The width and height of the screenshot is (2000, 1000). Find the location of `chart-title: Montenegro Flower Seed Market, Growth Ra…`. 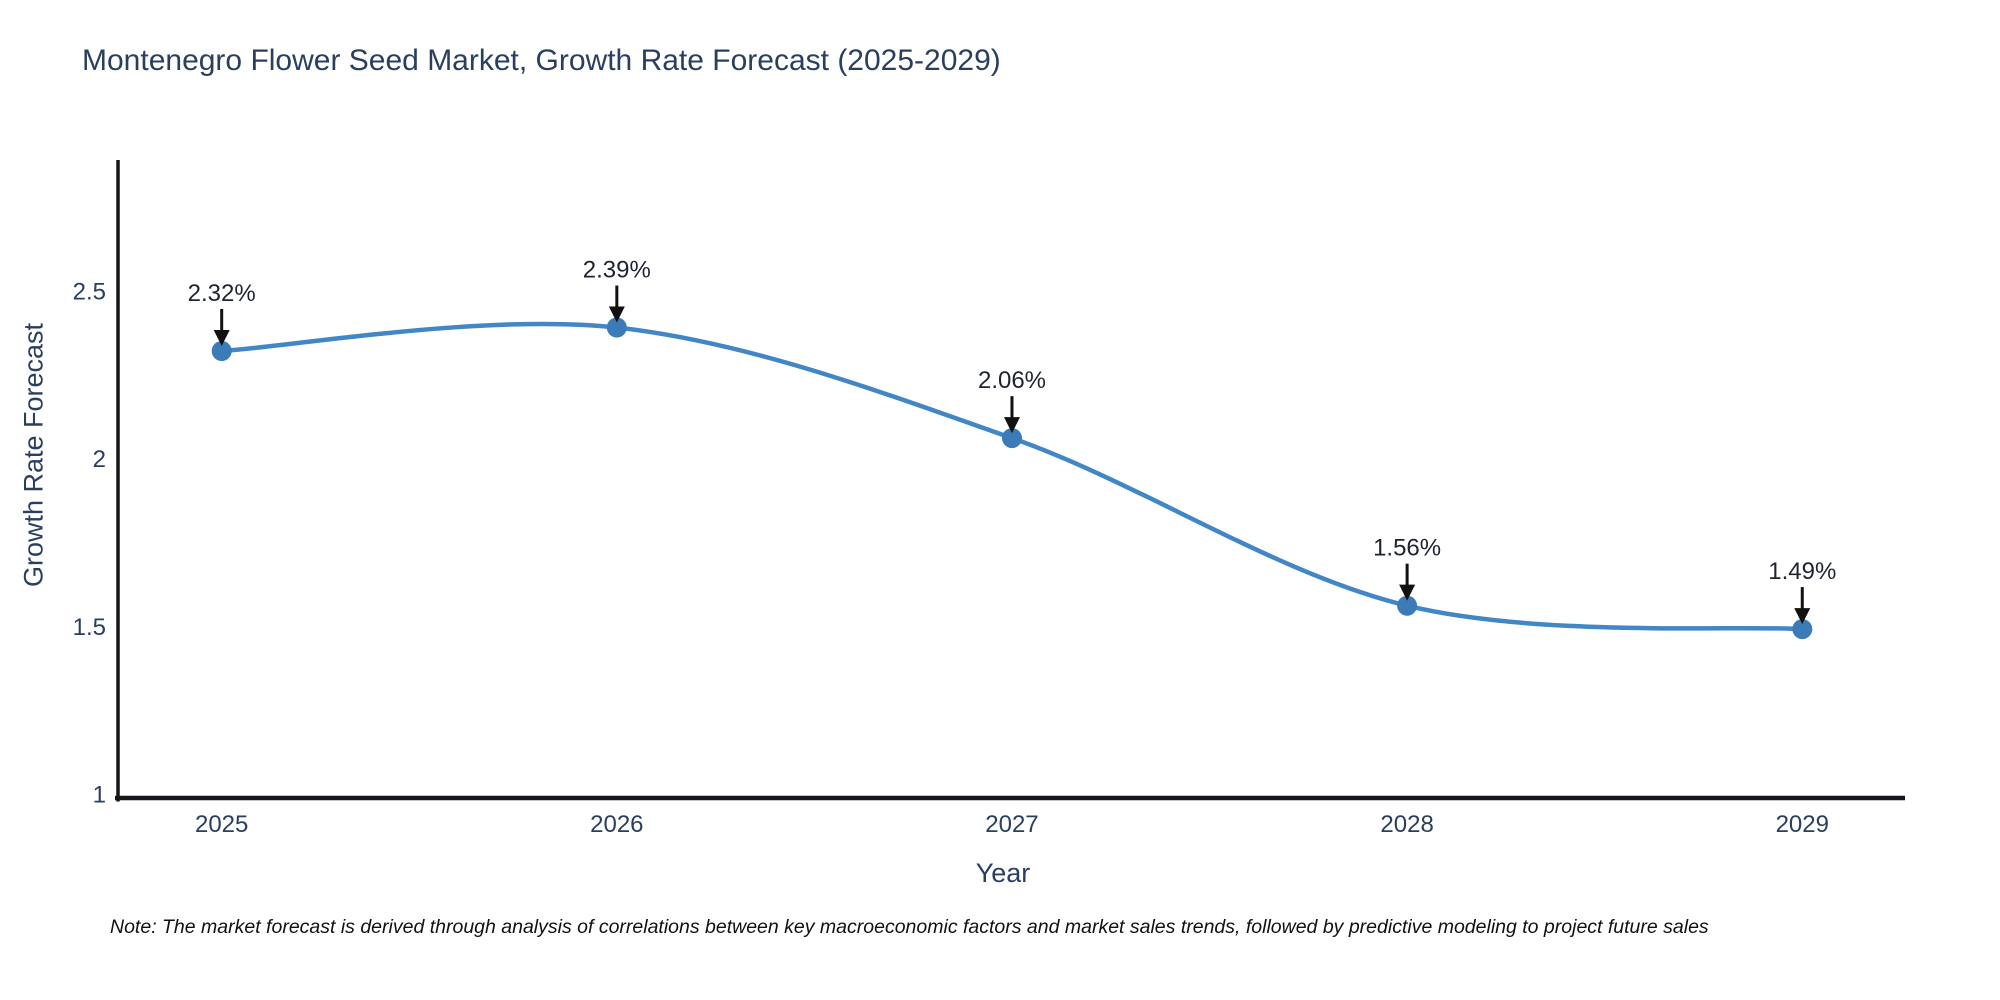

chart-title: Montenegro Flower Seed Market, Growth Ra… is located at coordinates (541, 60).